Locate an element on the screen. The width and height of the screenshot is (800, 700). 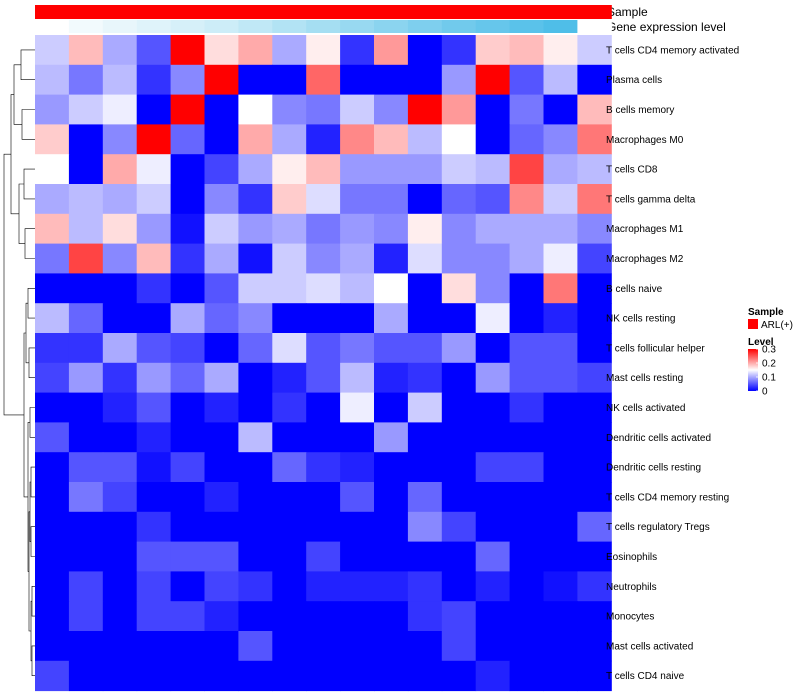
legend-tick-label: 0.2 is located at coordinates (769, 364).